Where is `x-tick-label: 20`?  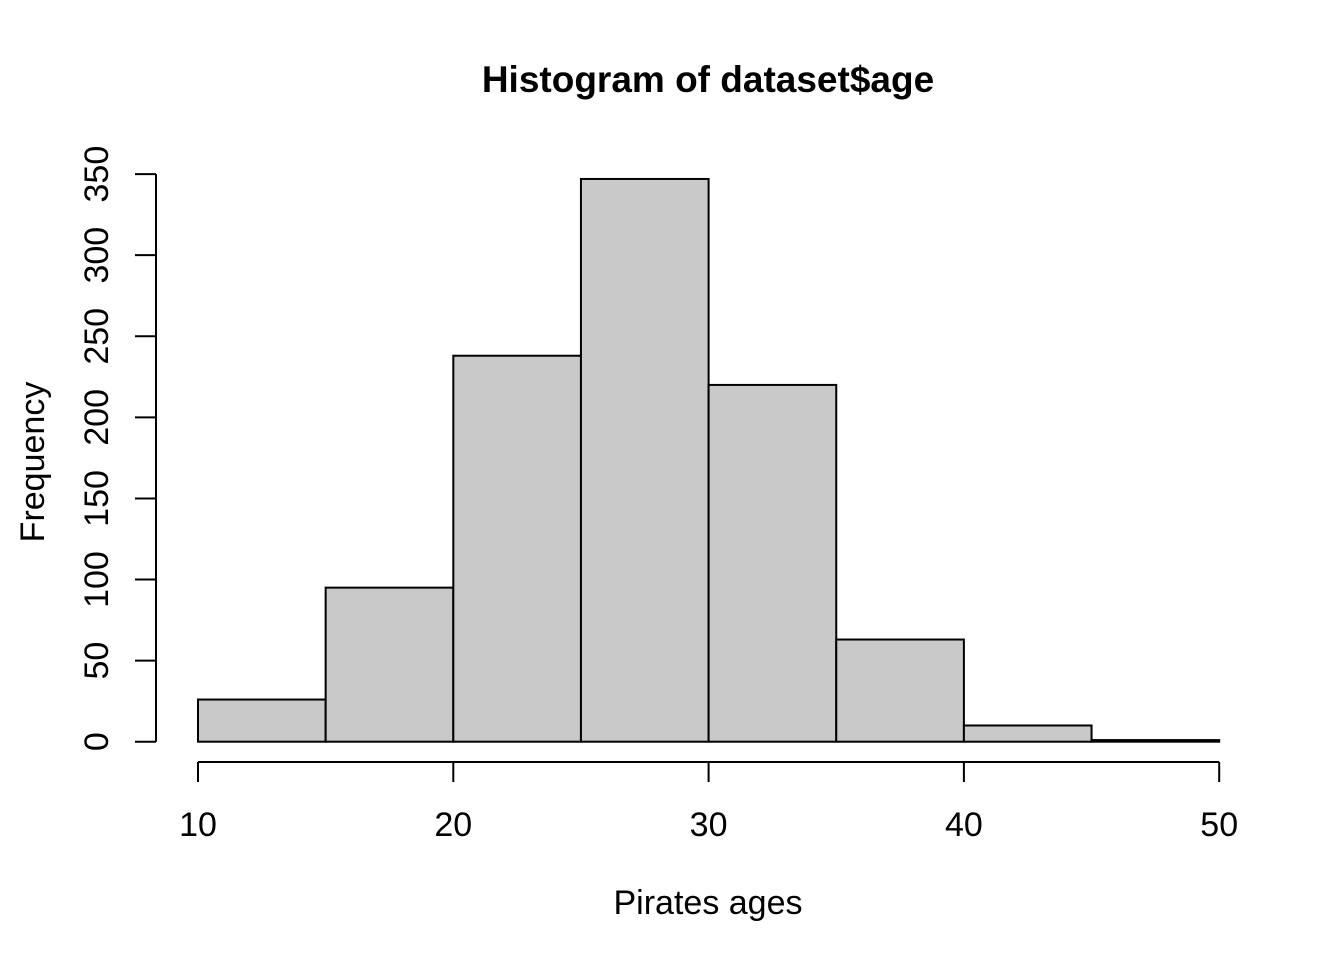
x-tick-label: 20 is located at coordinates (453, 825).